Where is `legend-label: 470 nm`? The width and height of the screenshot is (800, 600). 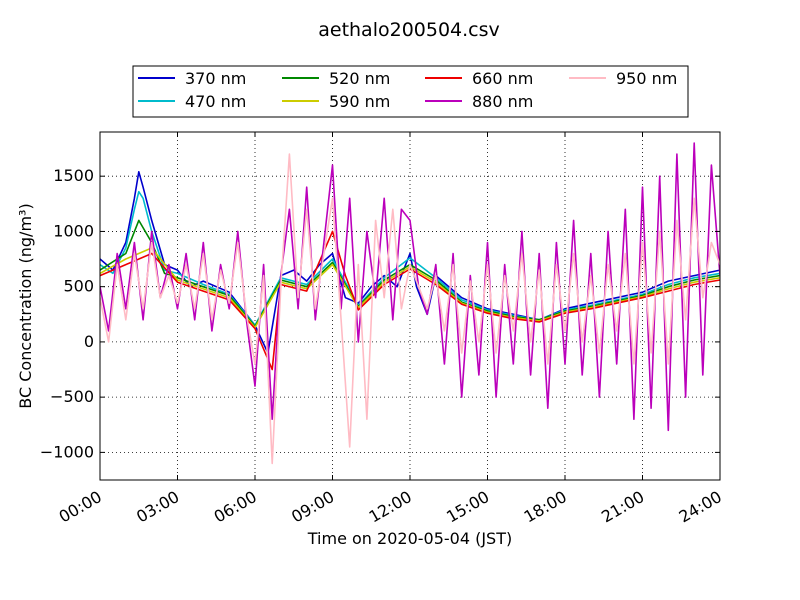
legend-label: 470 nm is located at coordinates (215, 101).